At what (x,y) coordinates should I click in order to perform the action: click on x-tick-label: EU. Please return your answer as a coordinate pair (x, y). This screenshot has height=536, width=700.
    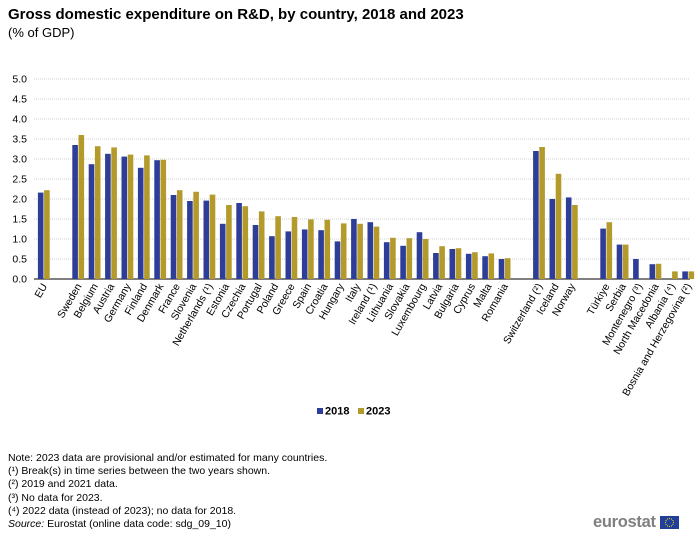
    Looking at the image, I should click on (41, 291).